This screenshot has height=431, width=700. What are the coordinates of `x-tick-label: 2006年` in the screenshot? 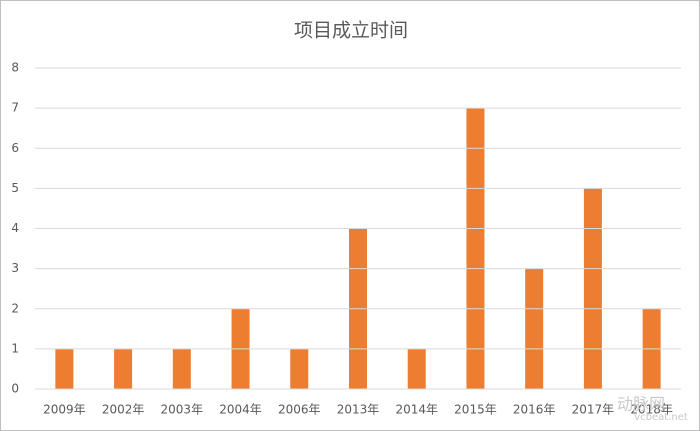 It's located at (299, 410).